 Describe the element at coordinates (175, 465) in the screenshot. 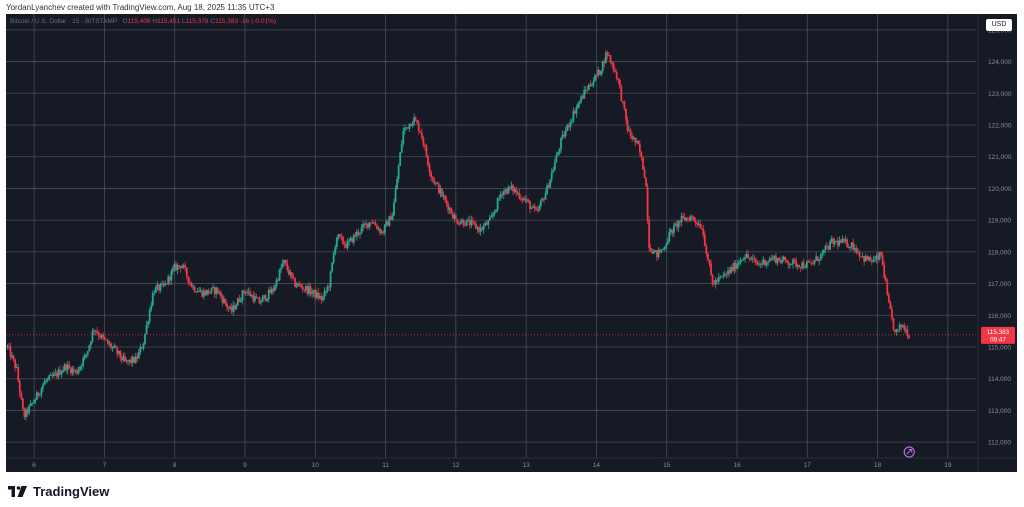

I see `x-tick-label: 8` at that location.